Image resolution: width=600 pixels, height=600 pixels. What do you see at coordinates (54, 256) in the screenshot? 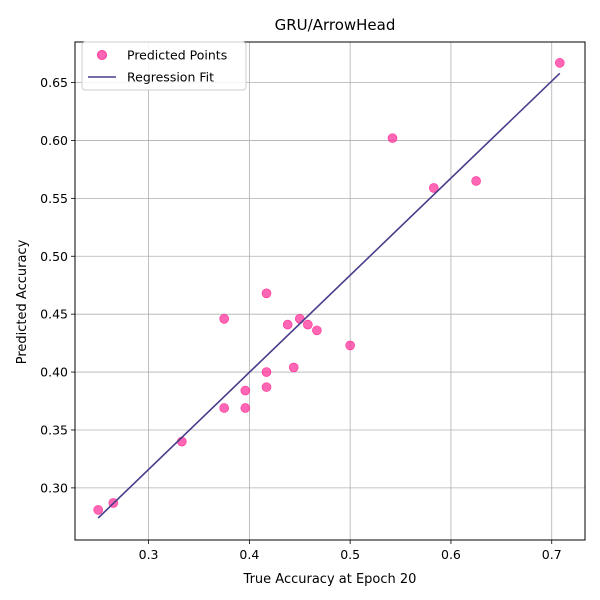
I see `y-tick-label: 0.50` at bounding box center [54, 256].